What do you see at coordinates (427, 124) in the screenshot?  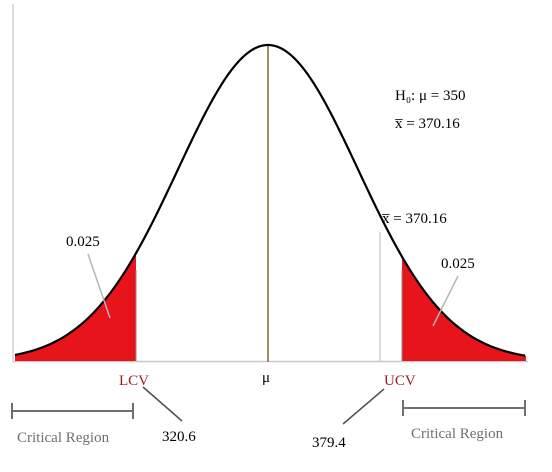 I see `xbar-value-label: x̅ = 370.16` at bounding box center [427, 124].